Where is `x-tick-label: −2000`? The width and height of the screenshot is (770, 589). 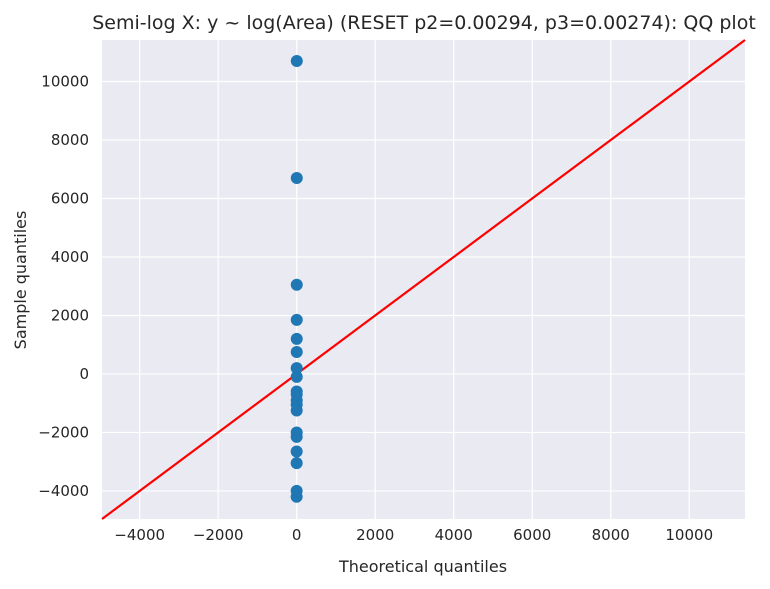
x-tick-label: −2000 is located at coordinates (218, 535).